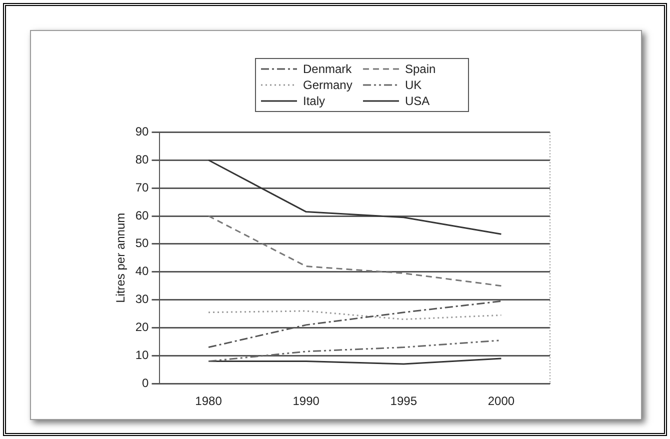 This screenshot has height=439, width=670. Describe the element at coordinates (142, 299) in the screenshot. I see `y-tick-label: 30` at that location.